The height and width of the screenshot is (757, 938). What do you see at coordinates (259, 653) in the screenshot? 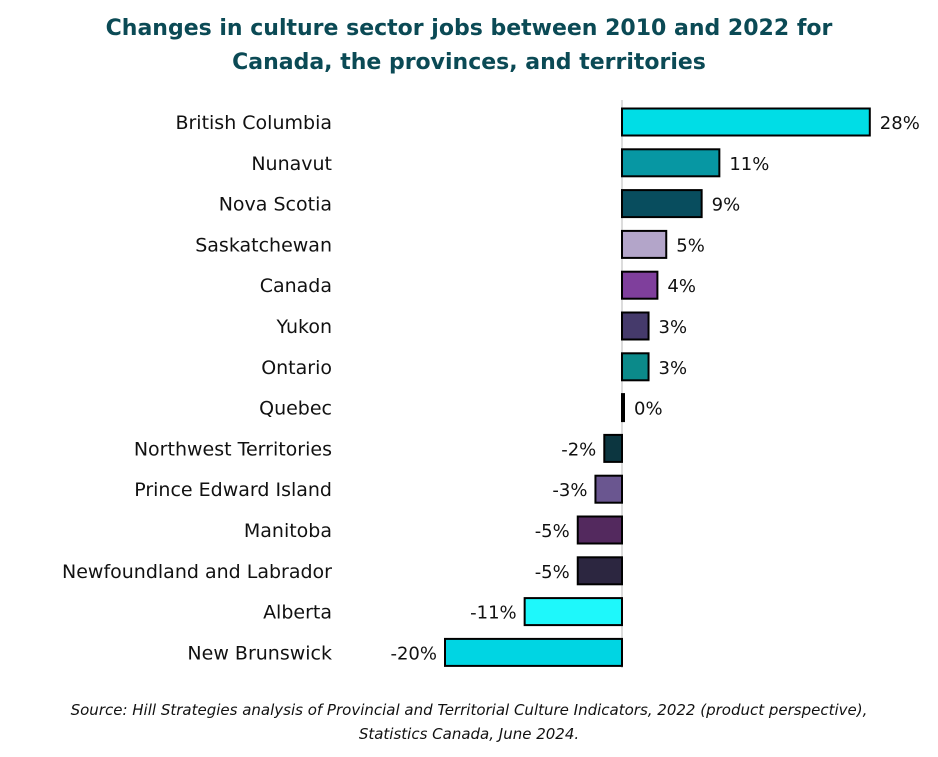
I see `category-label: New Brunswick` at bounding box center [259, 653].